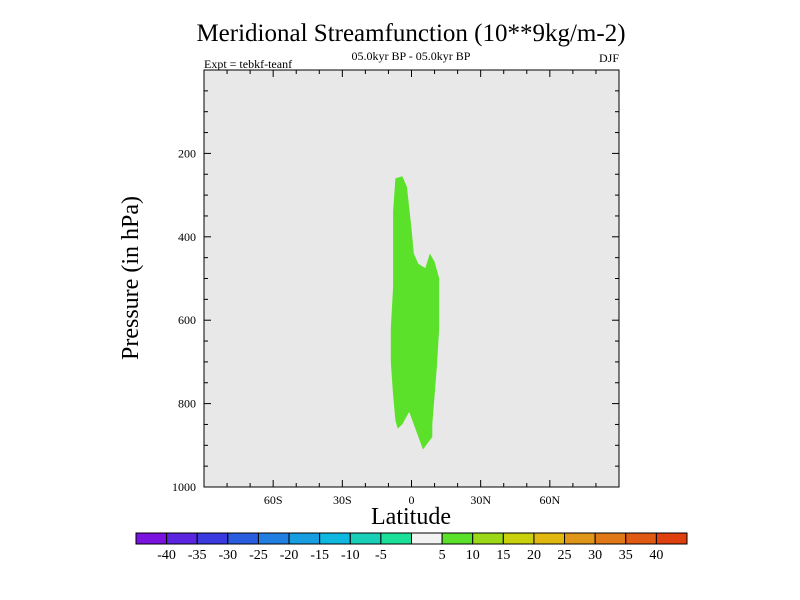 The width and height of the screenshot is (800, 600). What do you see at coordinates (410, 33) in the screenshot?
I see `chart-title: Meridional Streamfunction (10**9kg/m-2)` at bounding box center [410, 33].